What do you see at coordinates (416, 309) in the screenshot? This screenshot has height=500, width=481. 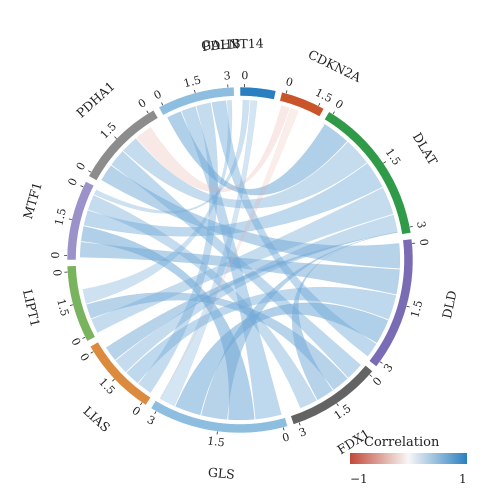 I see `tick-label-dld: 1.5` at bounding box center [416, 309].